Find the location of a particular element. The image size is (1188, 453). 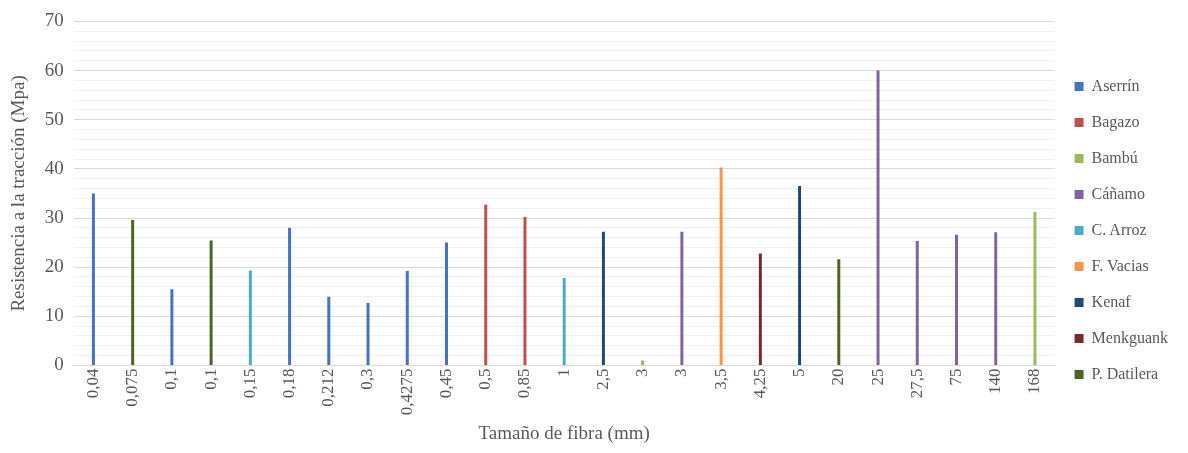

x-tick-label: 0,3 is located at coordinates (367, 379).